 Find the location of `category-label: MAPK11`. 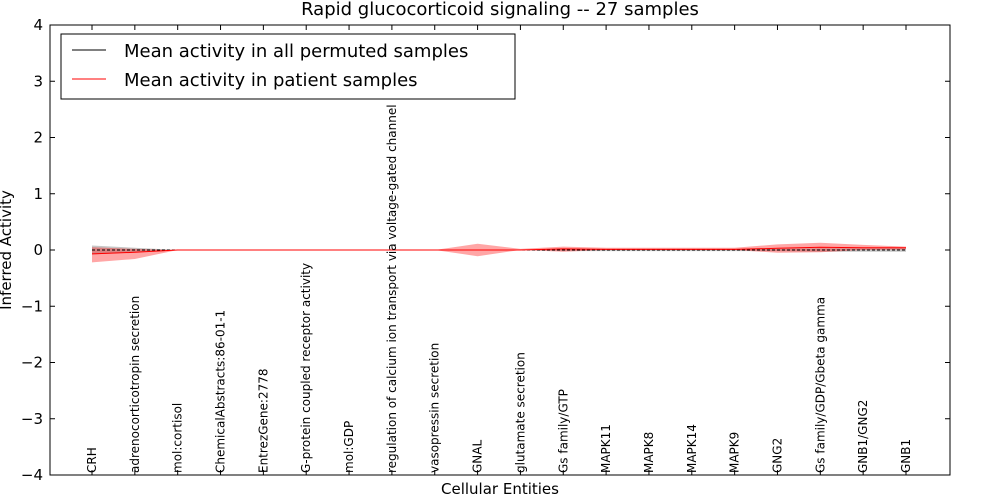

category-label: MAPK11 is located at coordinates (606, 448).